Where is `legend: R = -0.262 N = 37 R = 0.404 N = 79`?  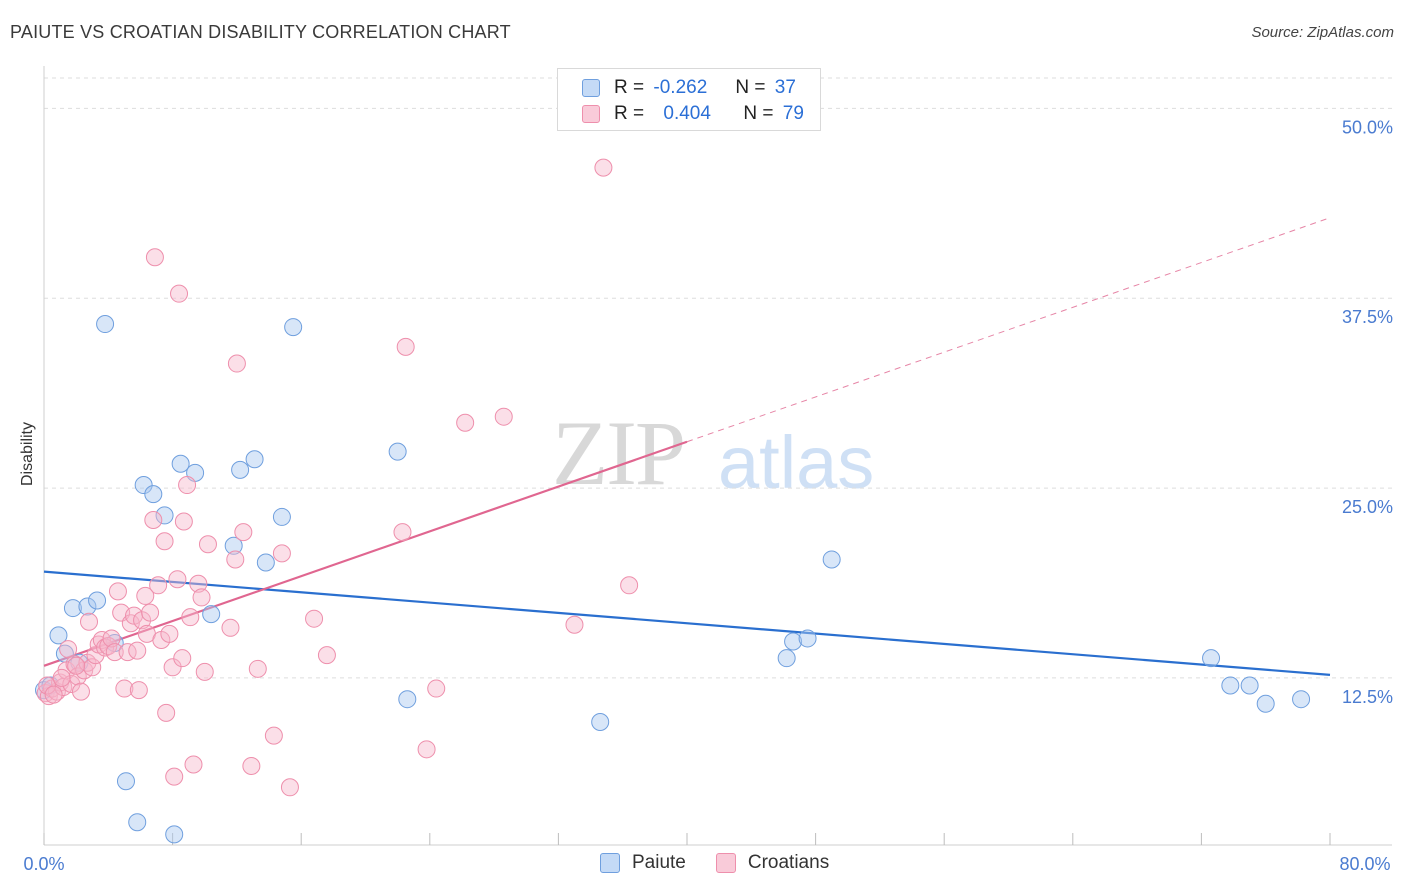 legend: R = -0.262 N = 37 R = 0.404 N = 79 is located at coordinates (689, 99).